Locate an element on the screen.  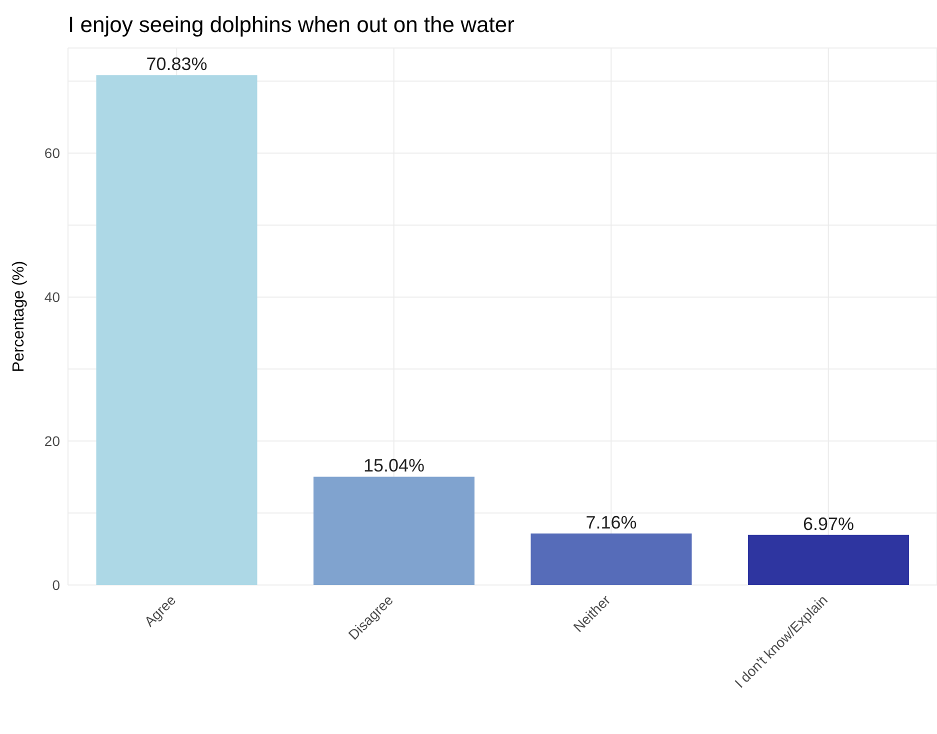
data-label: 7.16% is located at coordinates (611, 522).